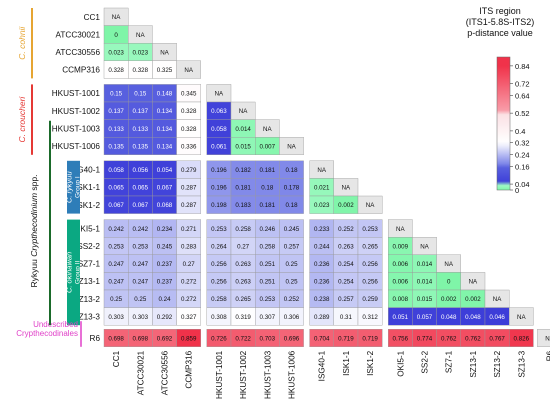 This screenshot has height=402, width=550. I want to click on legend-tick-label: 0.24, so click(522, 155).